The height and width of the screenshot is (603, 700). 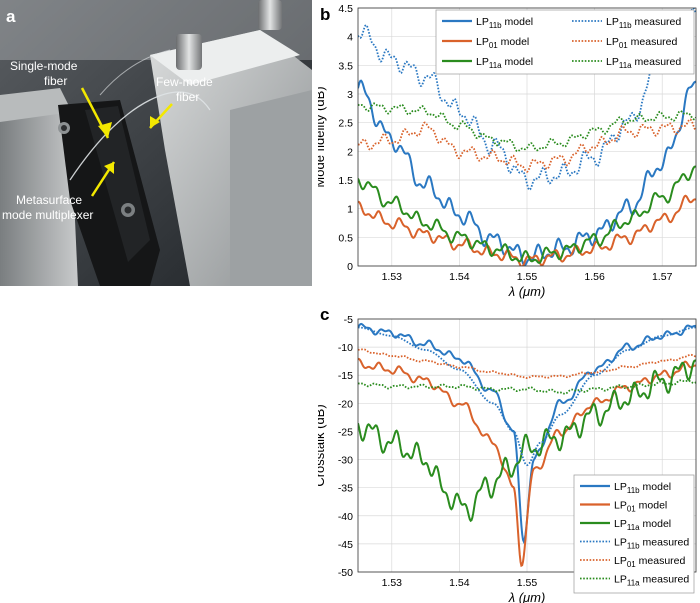 What do you see at coordinates (527, 387) in the screenshot?
I see `panel-c-series-11a-measured` at bounding box center [527, 387].